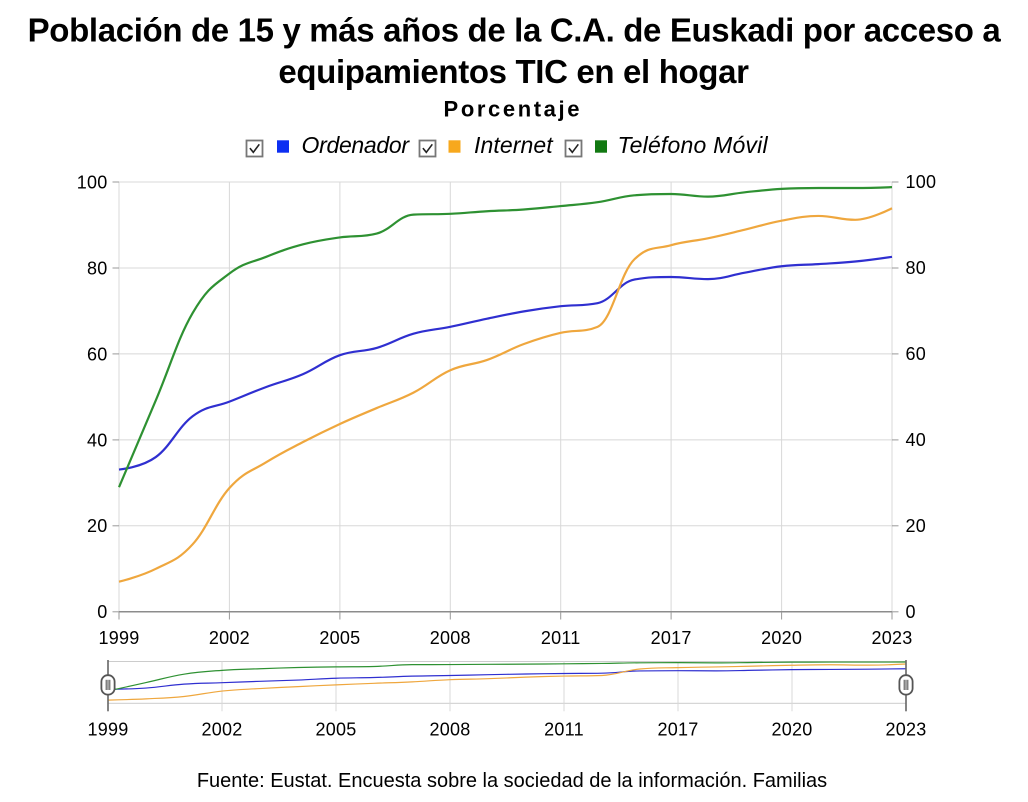 The image size is (1028, 802). I want to click on svg-text: Teléfono Móvil, so click(693, 145).